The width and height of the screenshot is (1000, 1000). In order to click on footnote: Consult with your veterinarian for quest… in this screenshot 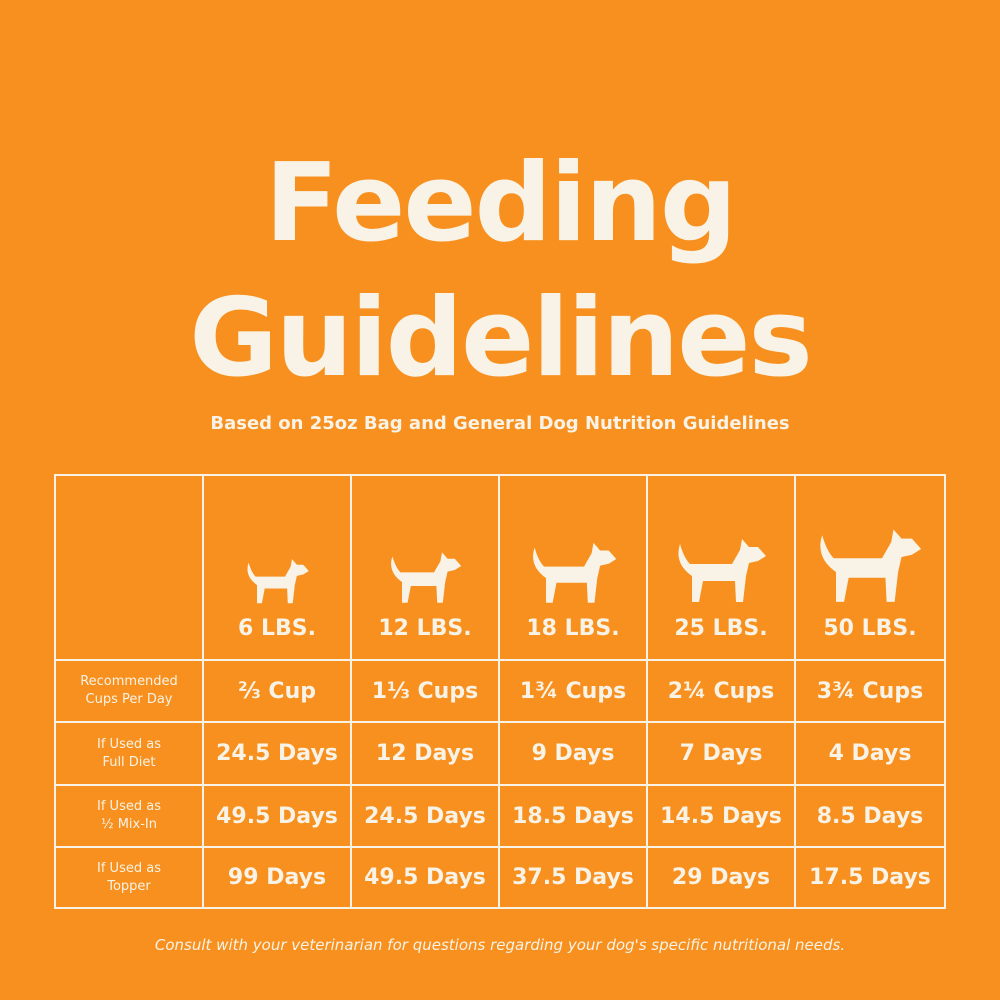, I will do `click(500, 945)`.